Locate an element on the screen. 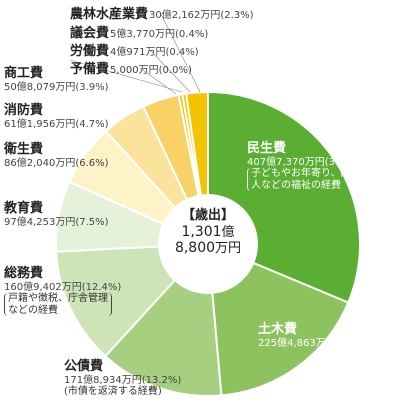  slice-name: 消防費 is located at coordinates (24, 110).